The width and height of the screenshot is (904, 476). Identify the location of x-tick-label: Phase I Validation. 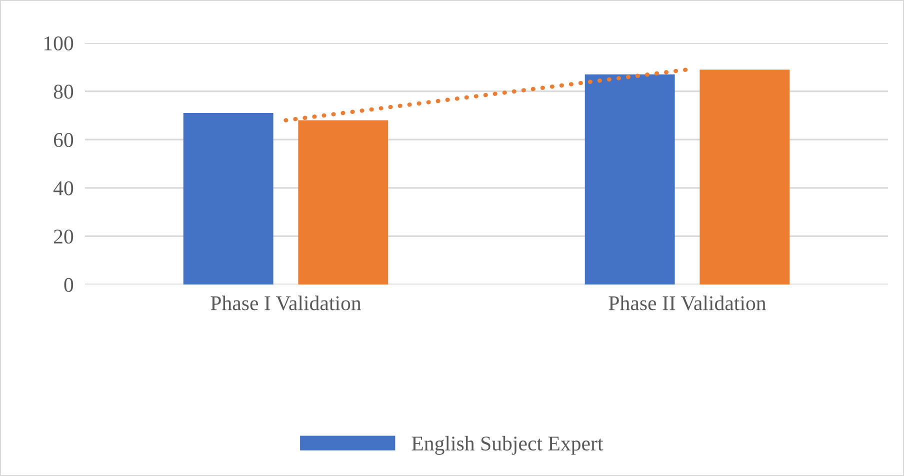
(286, 303).